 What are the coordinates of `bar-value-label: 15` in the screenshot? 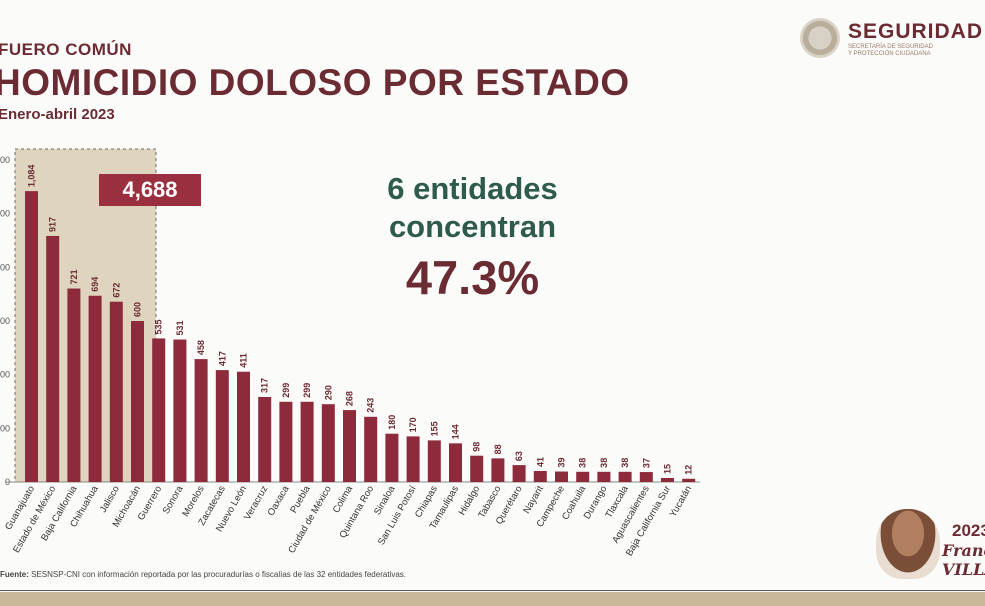 It's located at (668, 469).